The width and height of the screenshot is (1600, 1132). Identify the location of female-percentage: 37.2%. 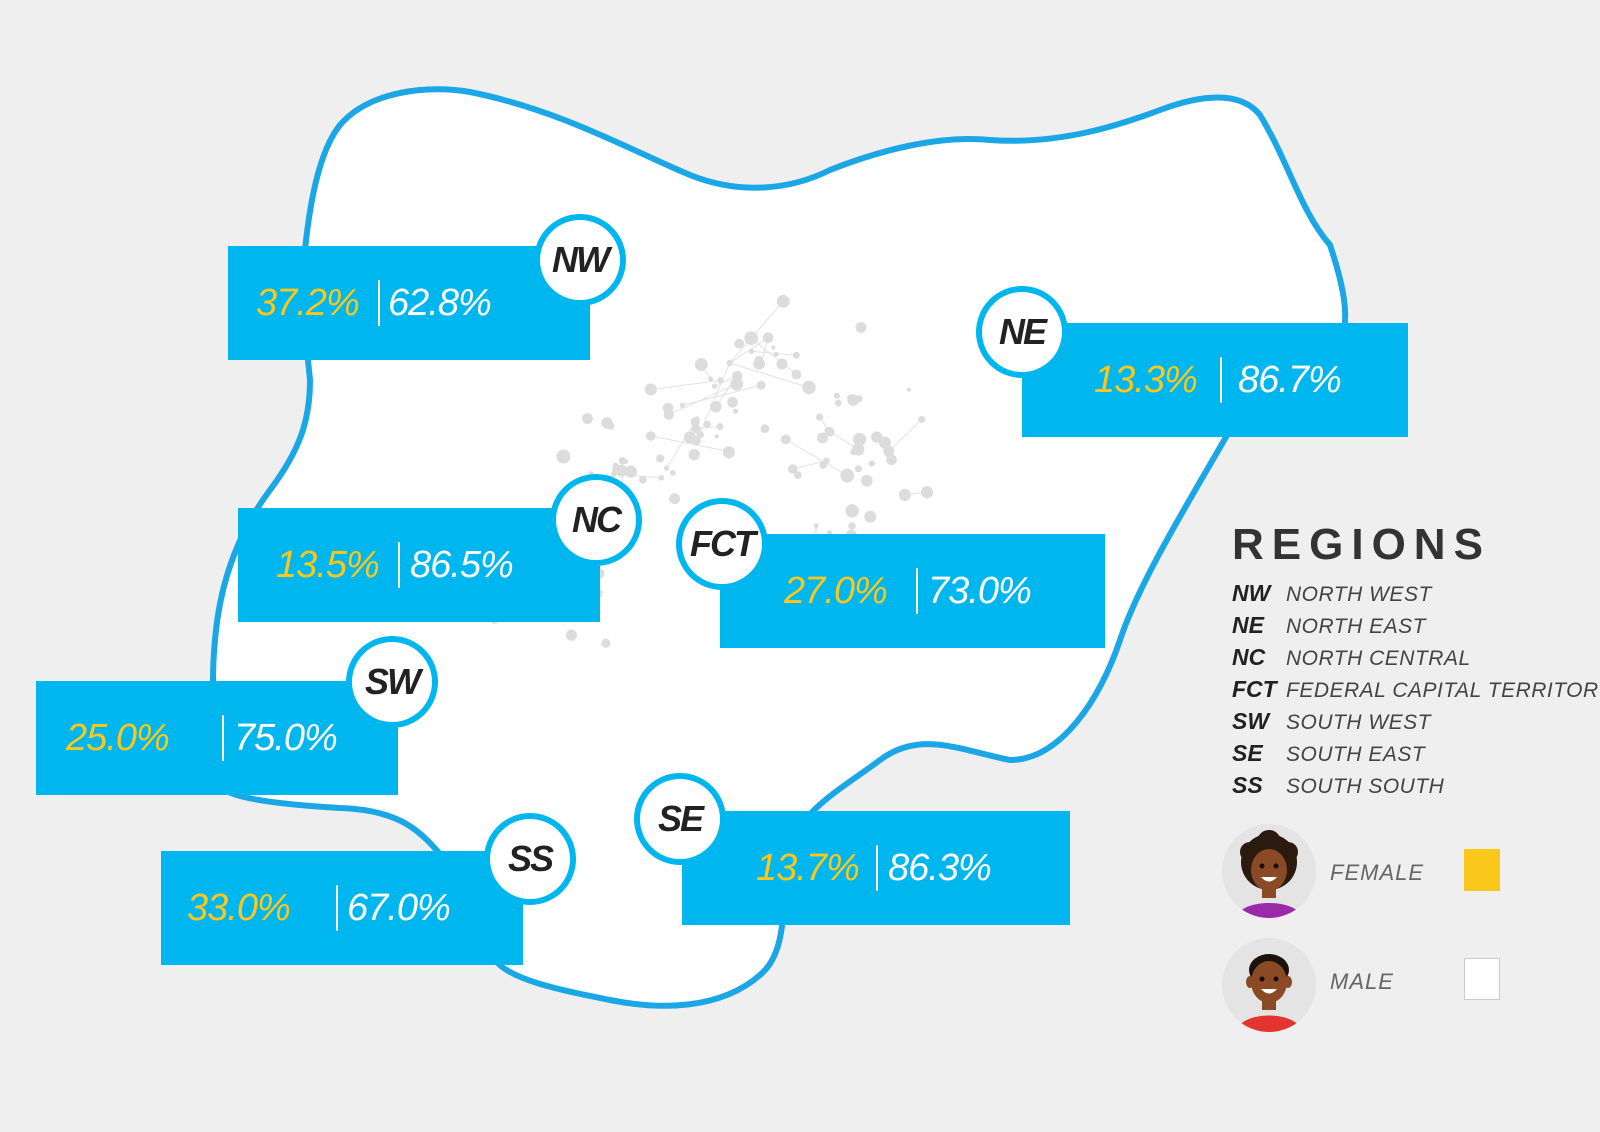
(308, 303).